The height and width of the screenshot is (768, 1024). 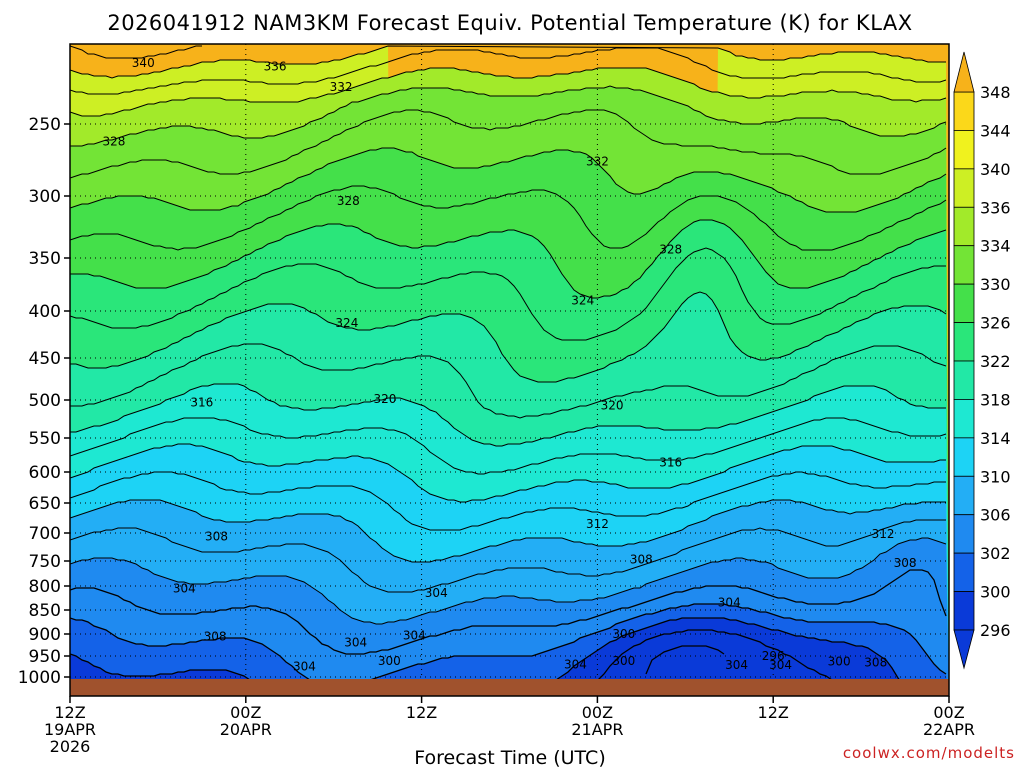 I want to click on colorbar-label: 336, so click(x=995, y=207).